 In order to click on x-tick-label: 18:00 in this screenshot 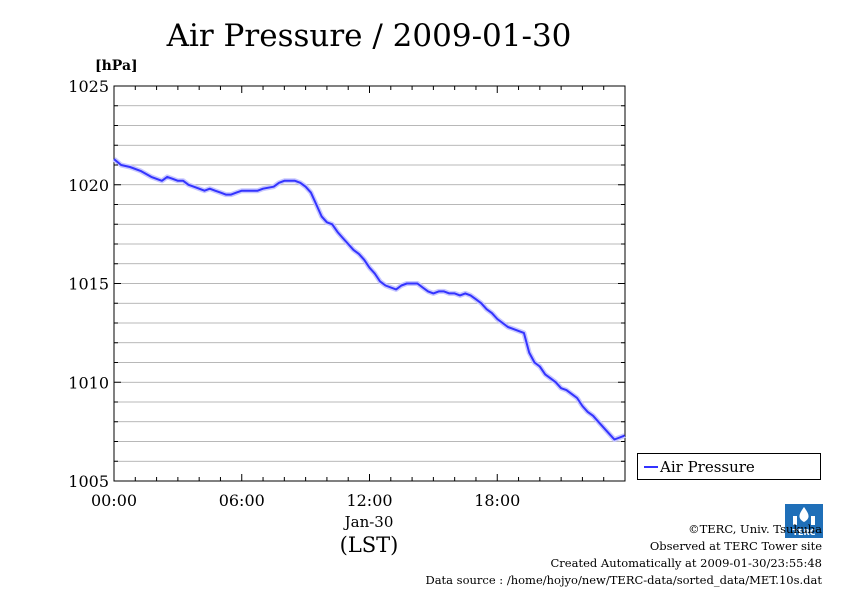, I will do `click(497, 500)`.